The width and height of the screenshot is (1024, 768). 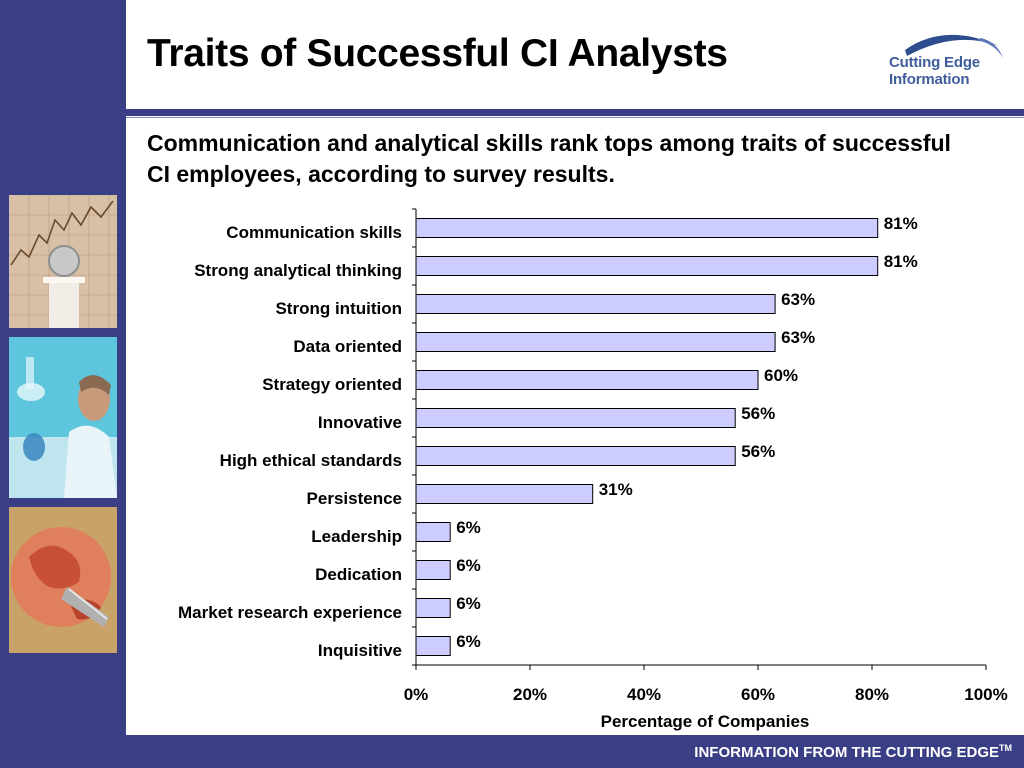 What do you see at coordinates (575, 117) in the screenshot?
I see `header-rule-thin` at bounding box center [575, 117].